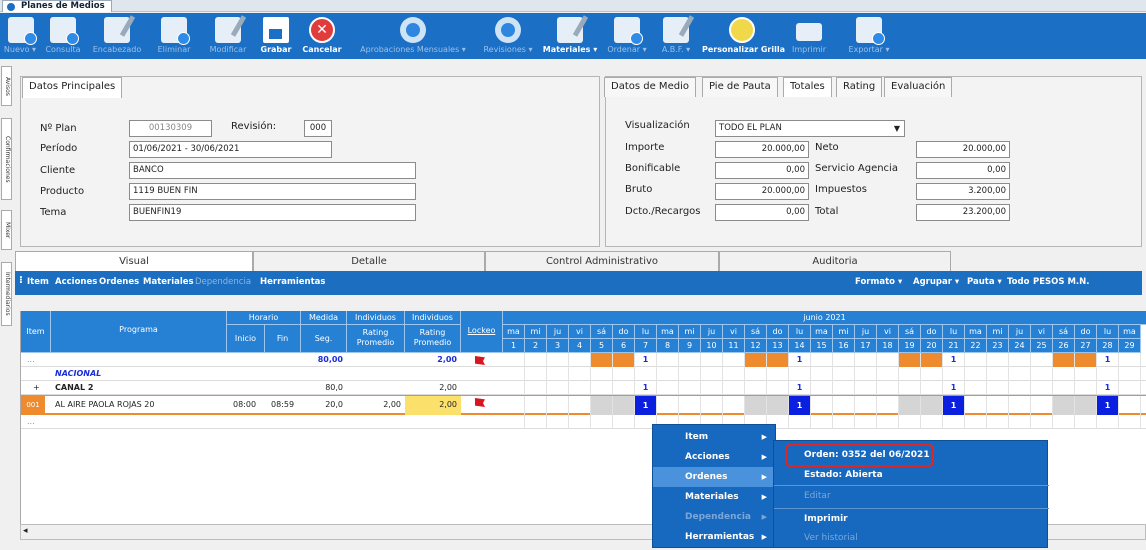 This screenshot has width=1146, height=550. What do you see at coordinates (63, 36) in the screenshot?
I see `query-button: Consulta` at bounding box center [63, 36].